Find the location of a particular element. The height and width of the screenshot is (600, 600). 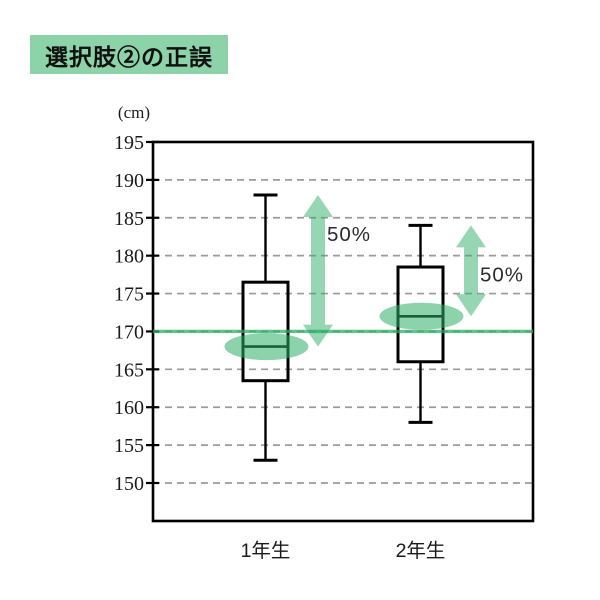

title-badge: 選択肢②の正誤 is located at coordinates (129, 54).